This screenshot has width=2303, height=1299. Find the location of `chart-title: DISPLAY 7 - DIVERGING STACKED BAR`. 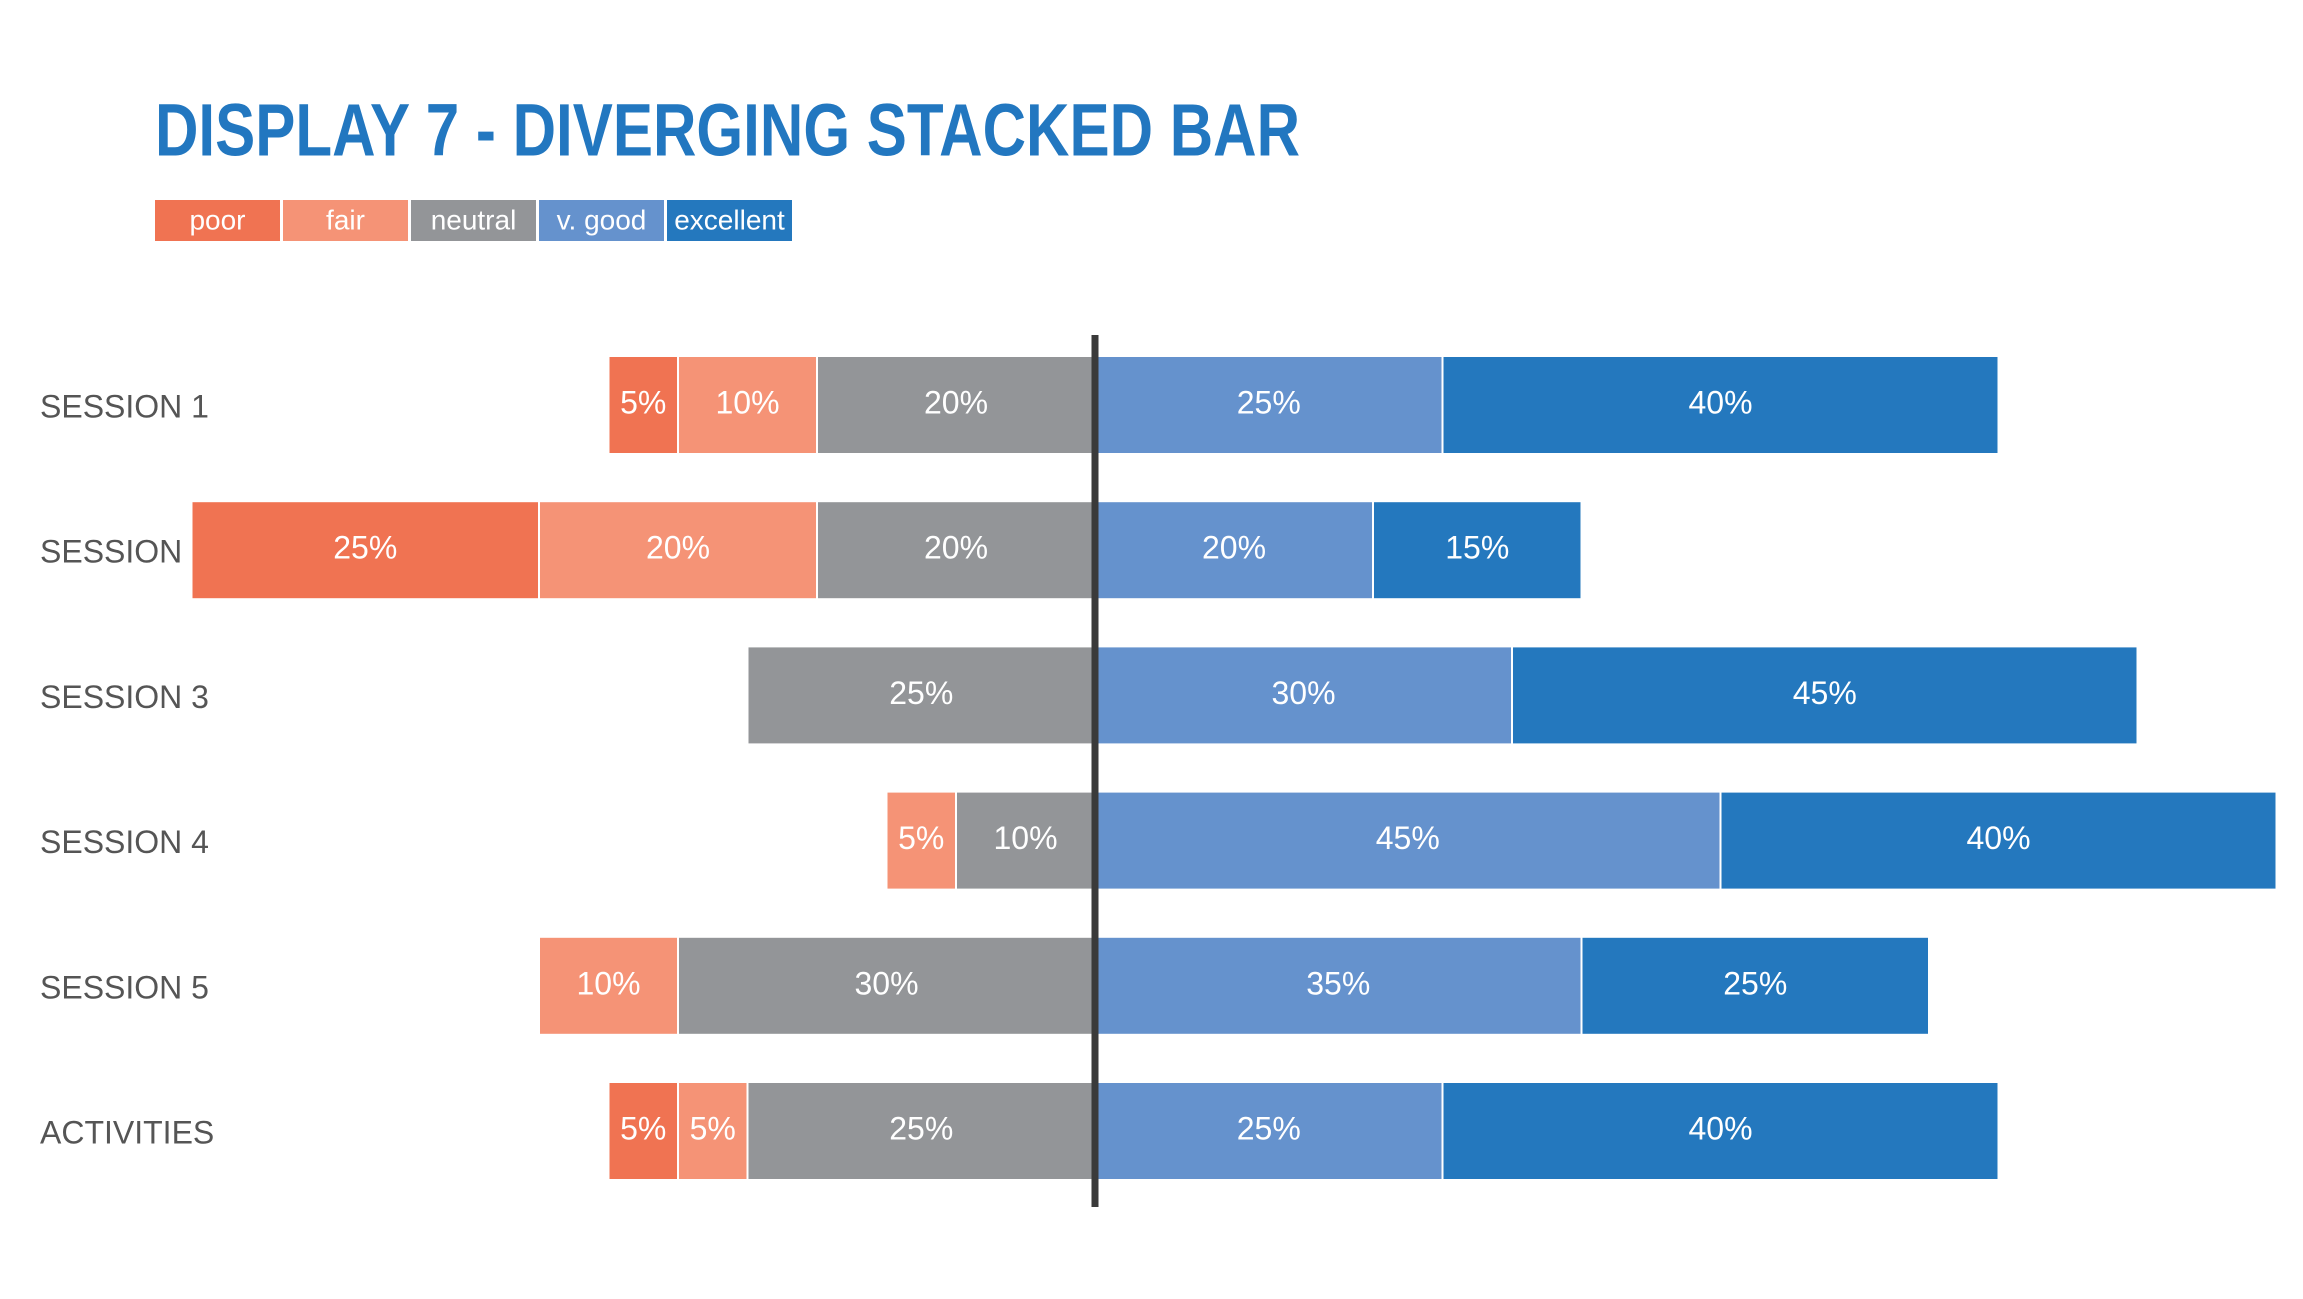

chart-title: DISPLAY 7 - DIVERGING STACKED BAR is located at coordinates (727, 130).